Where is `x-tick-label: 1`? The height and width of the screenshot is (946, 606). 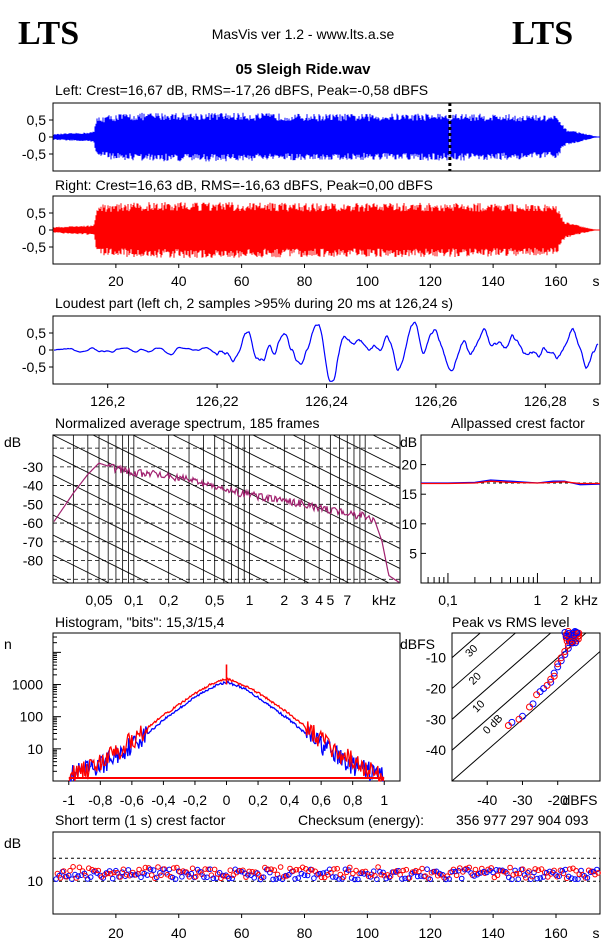
x-tick-label: 1 is located at coordinates (538, 600).